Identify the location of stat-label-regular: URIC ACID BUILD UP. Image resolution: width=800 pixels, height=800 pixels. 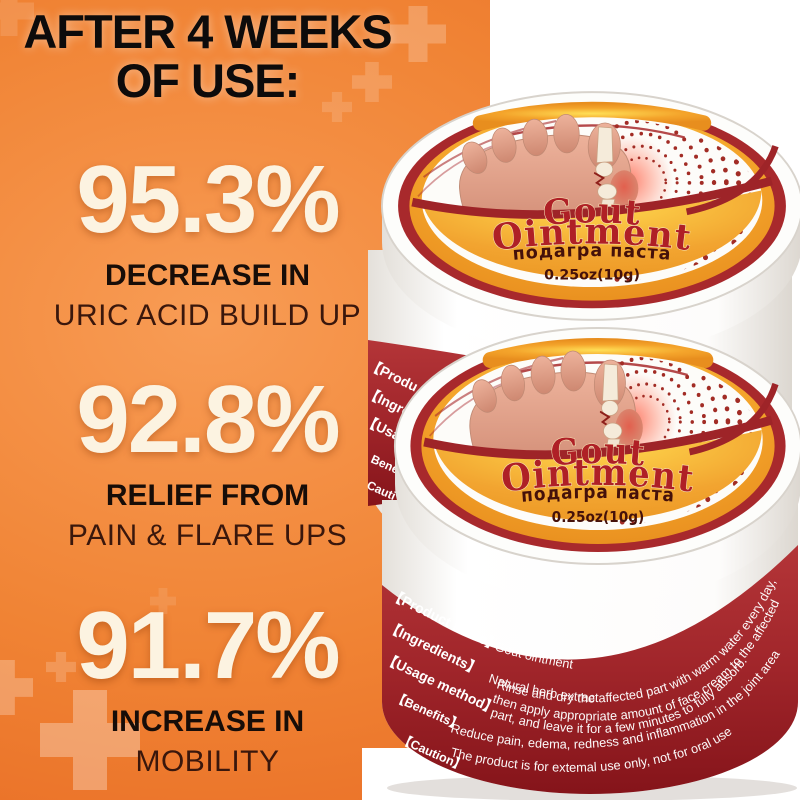
(207, 315).